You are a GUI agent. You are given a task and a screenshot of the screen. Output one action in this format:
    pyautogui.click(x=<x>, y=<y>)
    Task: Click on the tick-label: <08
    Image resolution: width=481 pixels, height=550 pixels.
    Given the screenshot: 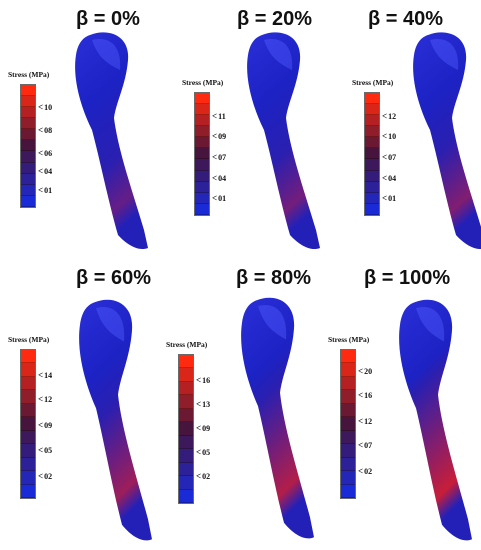 What is the action you would take?
    pyautogui.click(x=45, y=130)
    